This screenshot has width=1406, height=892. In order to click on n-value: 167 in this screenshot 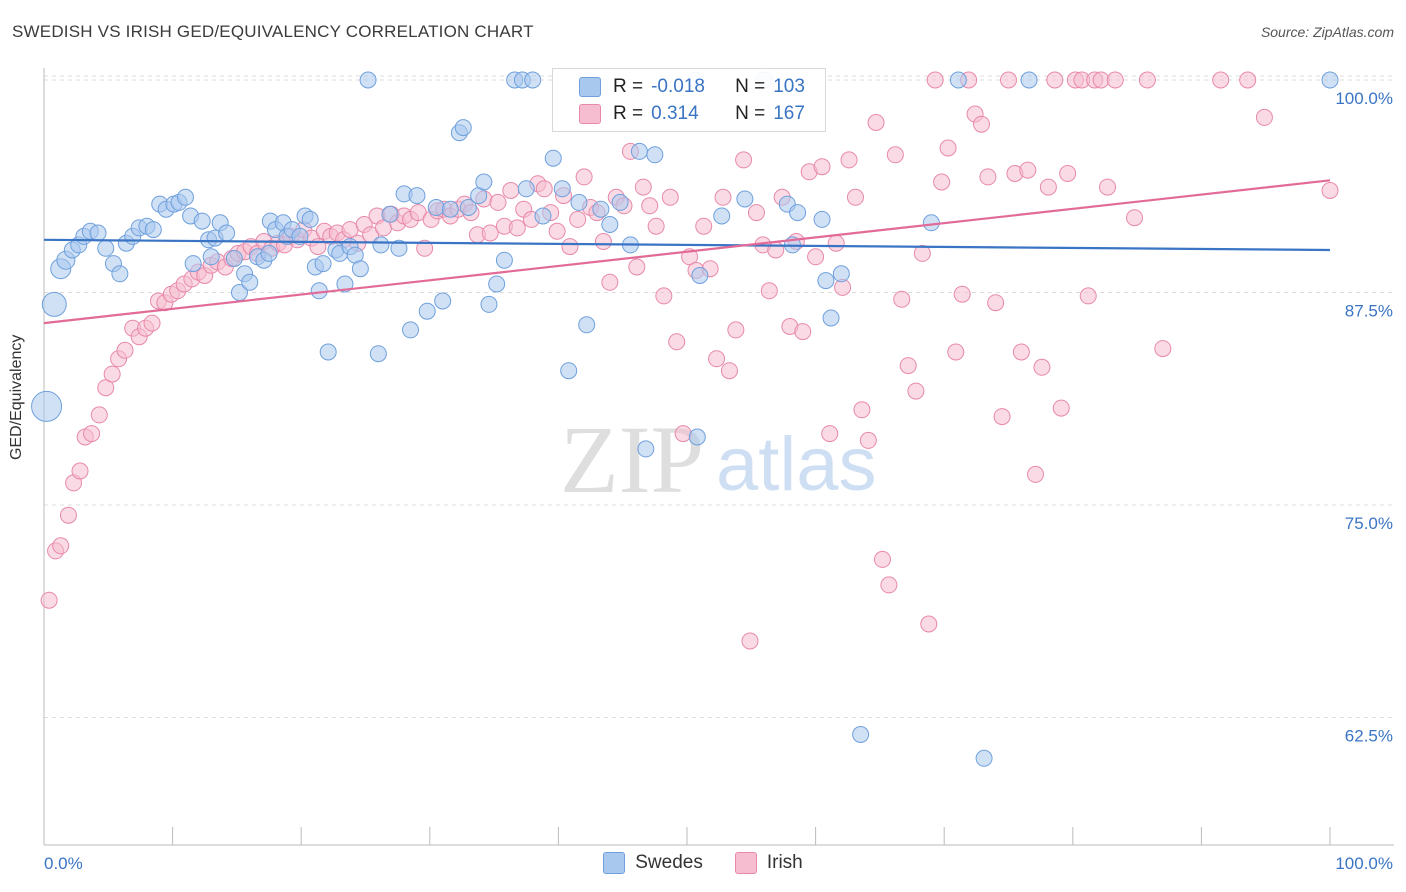, I will do `click(789, 113)`.